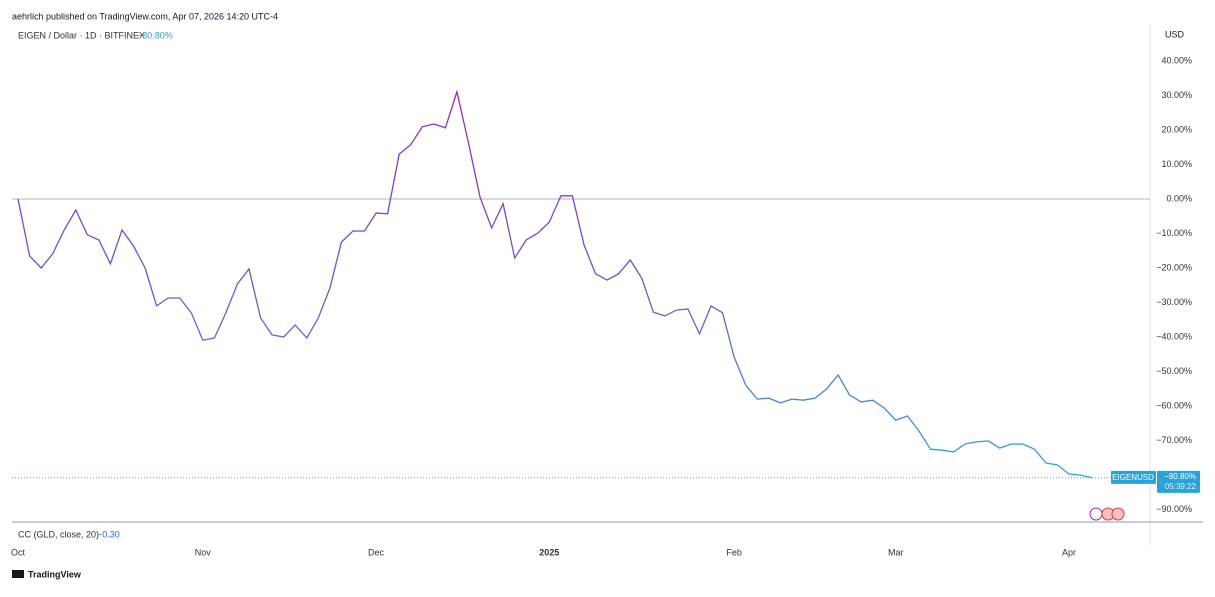  I want to click on x-tick-label: Nov, so click(203, 552).